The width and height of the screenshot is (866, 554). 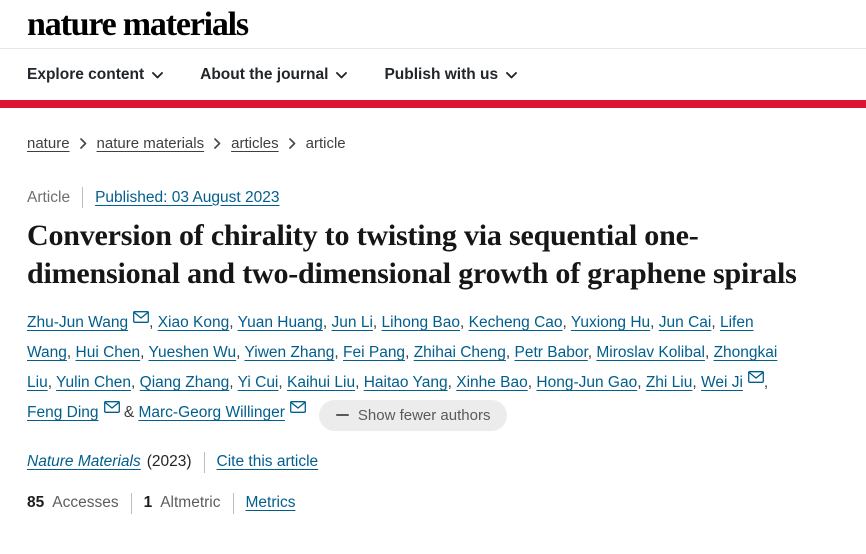 What do you see at coordinates (352, 322) in the screenshot?
I see `author-link-jun-li: Jun Li` at bounding box center [352, 322].